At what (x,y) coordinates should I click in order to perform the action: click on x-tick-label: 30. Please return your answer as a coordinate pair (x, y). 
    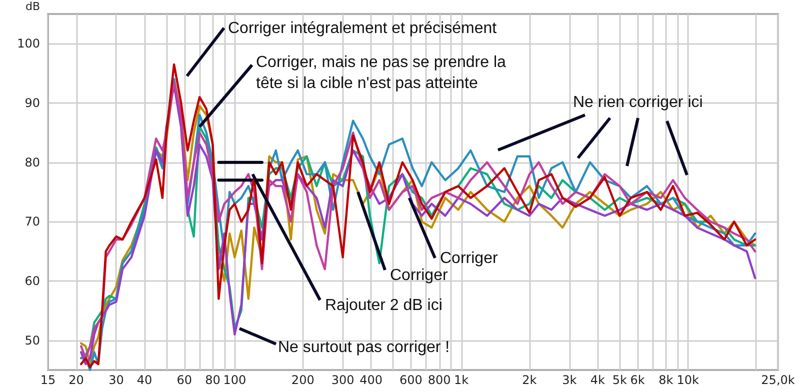
    Looking at the image, I should click on (116, 380).